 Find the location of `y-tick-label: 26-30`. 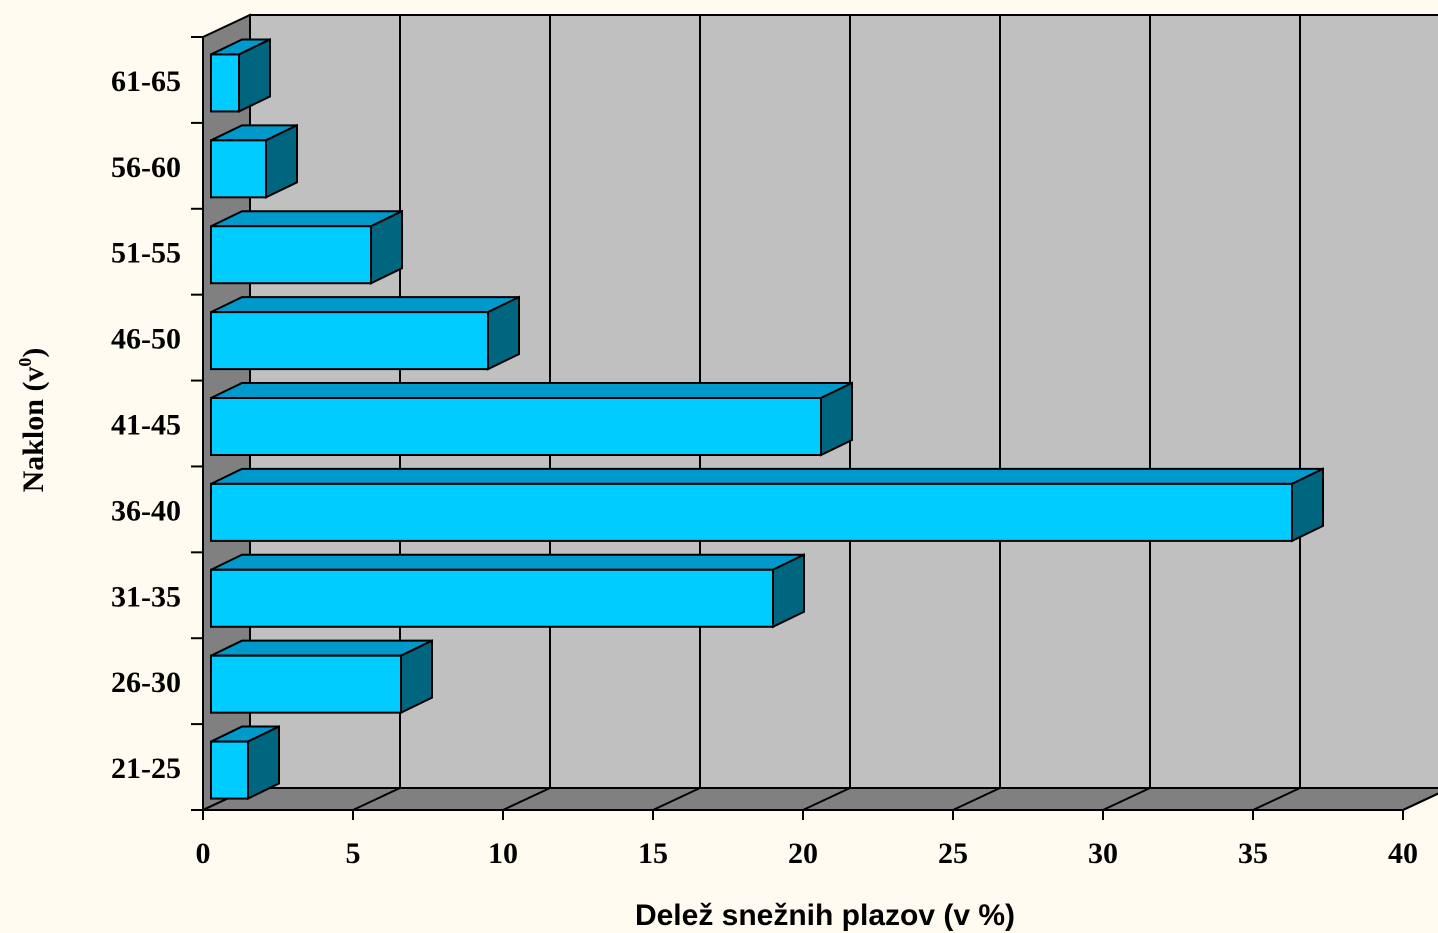

y-tick-label: 26-30 is located at coordinates (146, 682).